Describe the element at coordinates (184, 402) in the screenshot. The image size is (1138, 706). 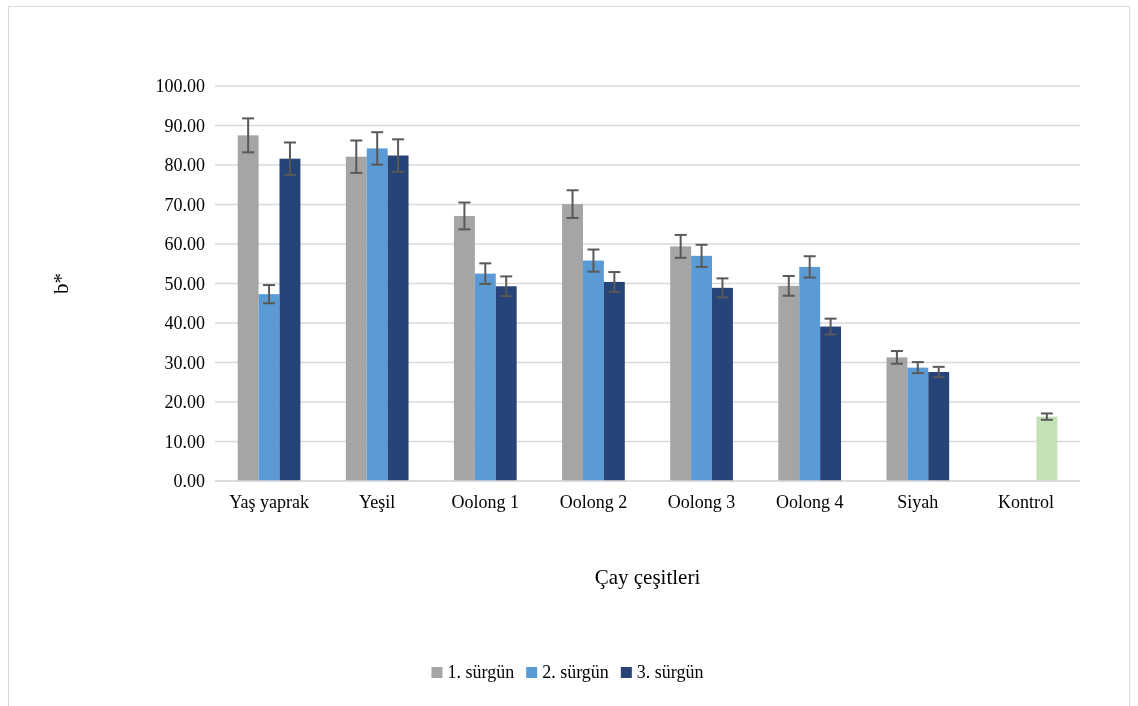
I see `y-tick-label: 20.00` at that location.